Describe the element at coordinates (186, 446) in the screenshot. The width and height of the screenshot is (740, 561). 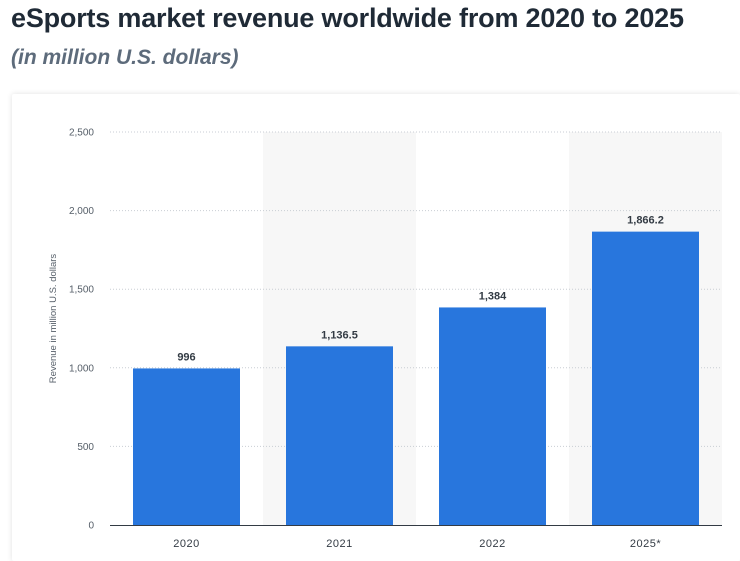
I see `bar-2020` at that location.